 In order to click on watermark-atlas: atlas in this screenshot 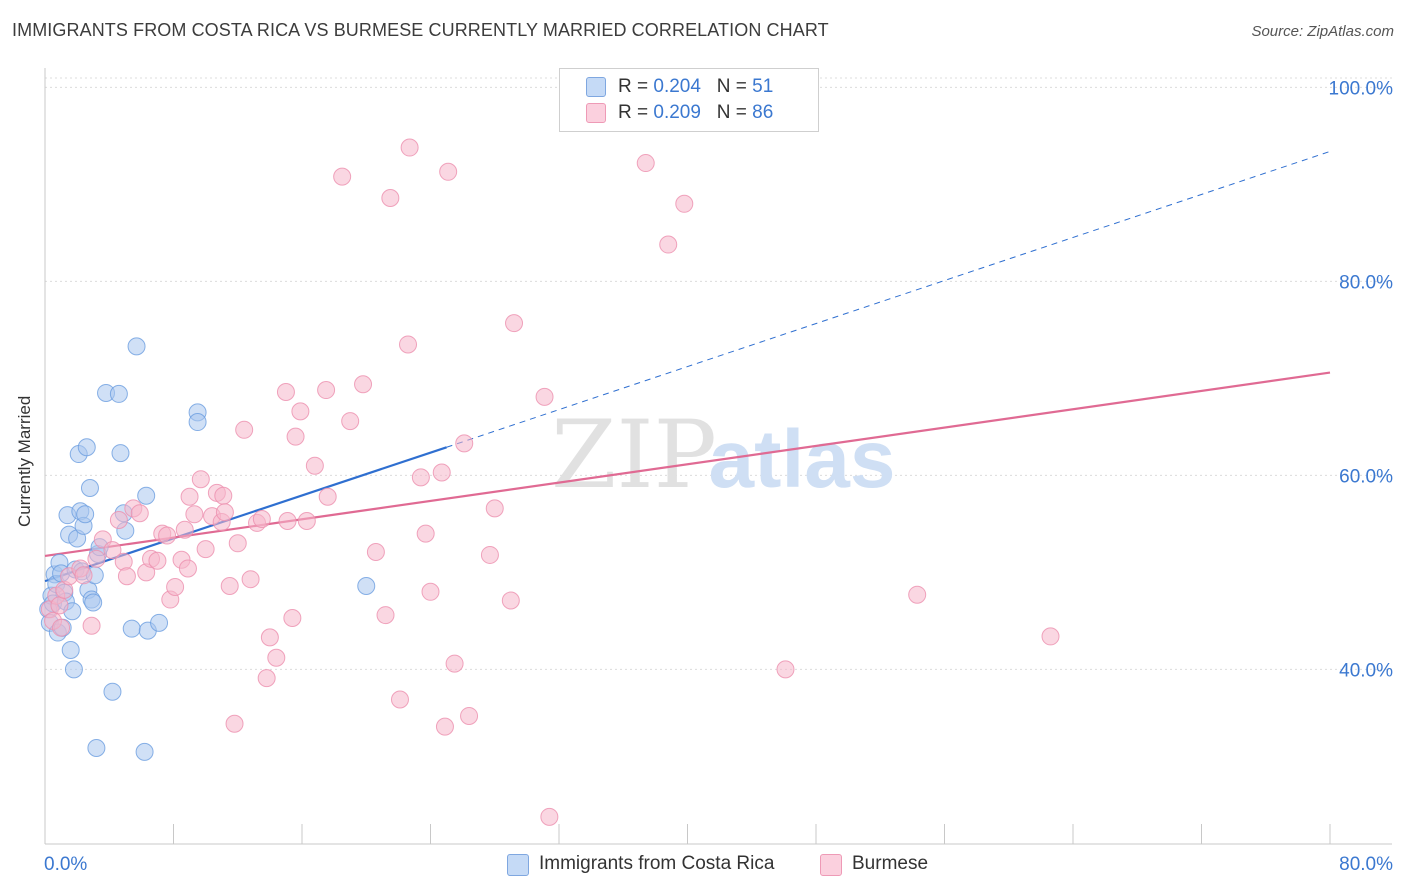, I will do `click(802, 459)`.